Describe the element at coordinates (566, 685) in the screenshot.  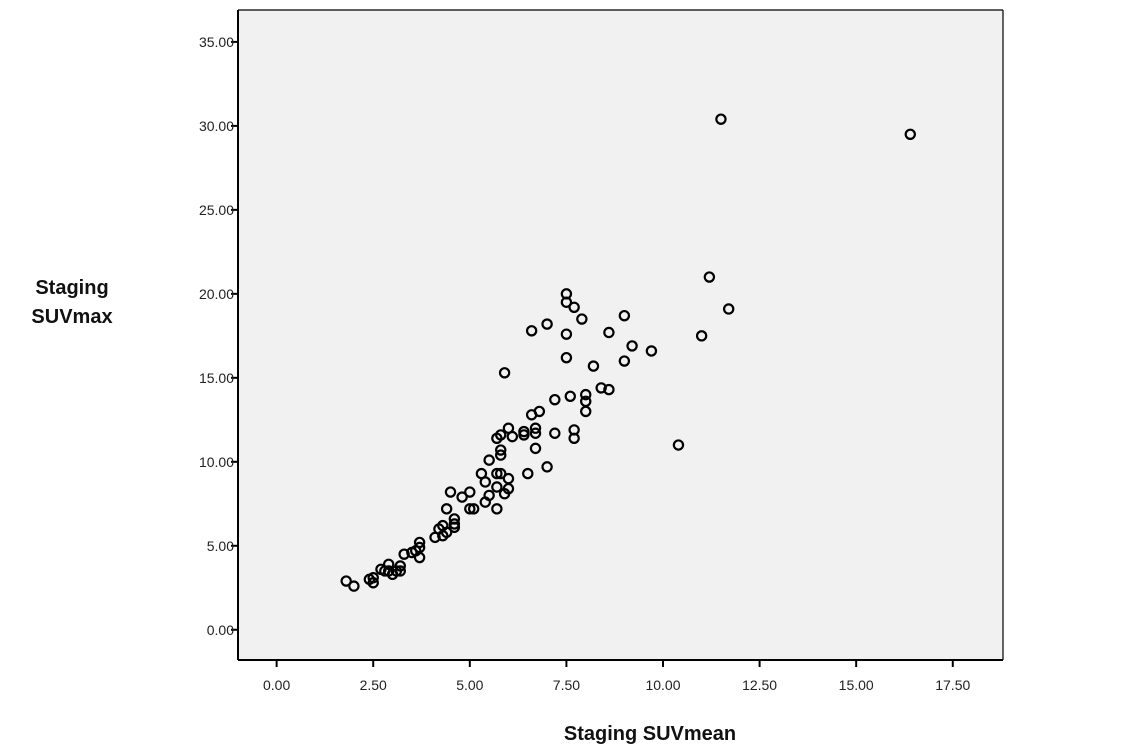
I see `x-tick-label: 7.50` at that location.